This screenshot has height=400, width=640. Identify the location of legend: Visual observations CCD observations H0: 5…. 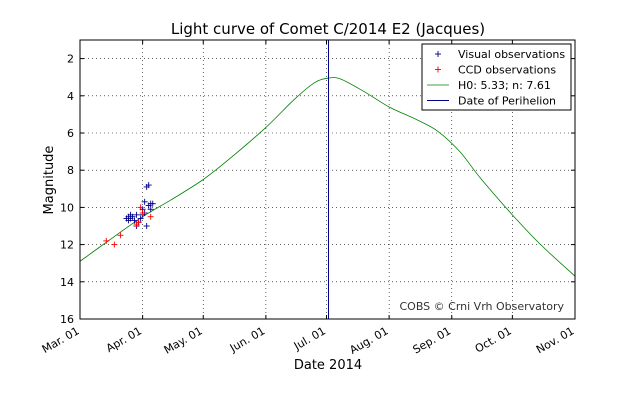
(496, 77).